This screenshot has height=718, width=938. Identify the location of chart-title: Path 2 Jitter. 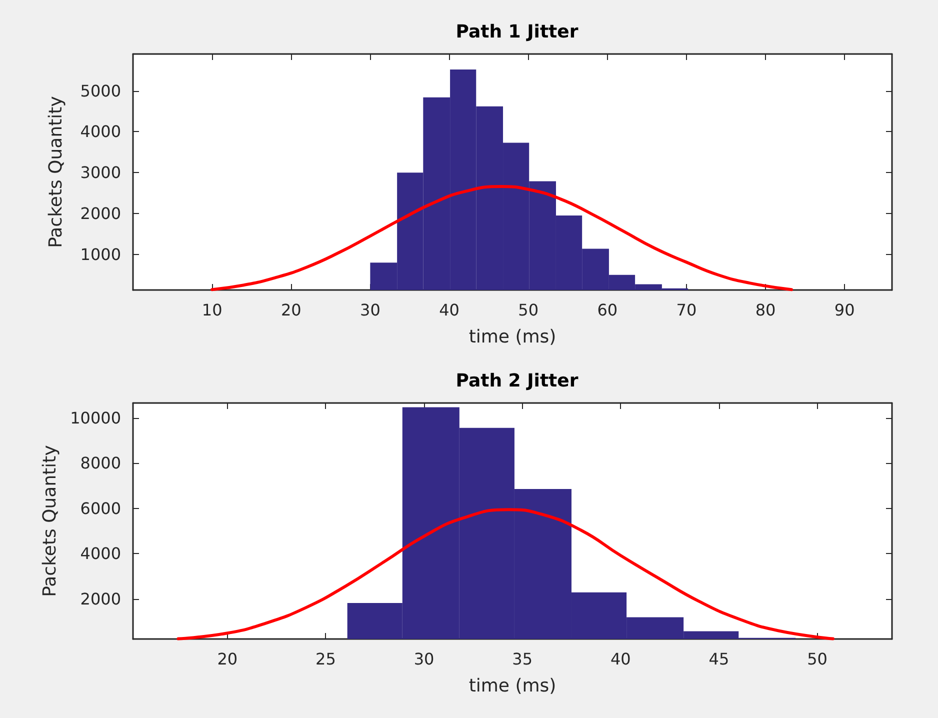
(517, 381).